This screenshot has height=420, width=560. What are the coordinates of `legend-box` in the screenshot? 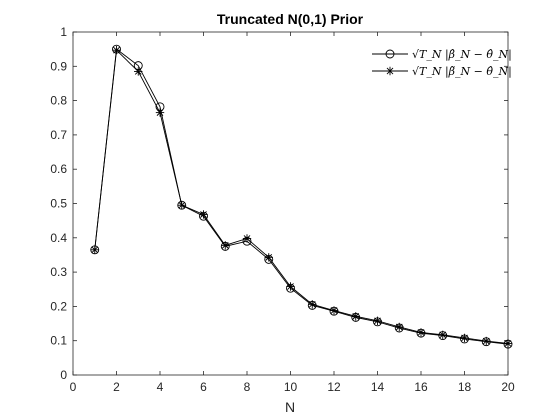 It's located at (435, 62).